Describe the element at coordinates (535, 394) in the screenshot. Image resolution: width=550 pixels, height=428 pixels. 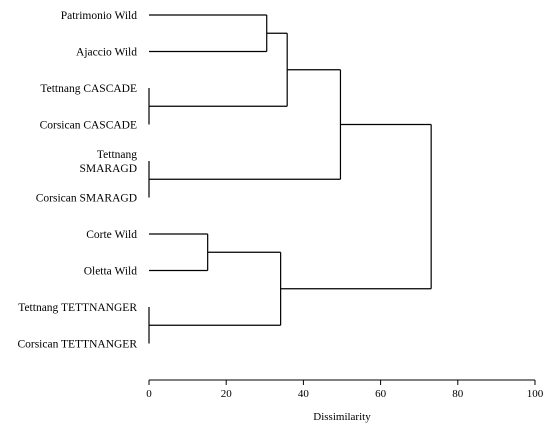
I see `x-tick-label: 100` at that location.